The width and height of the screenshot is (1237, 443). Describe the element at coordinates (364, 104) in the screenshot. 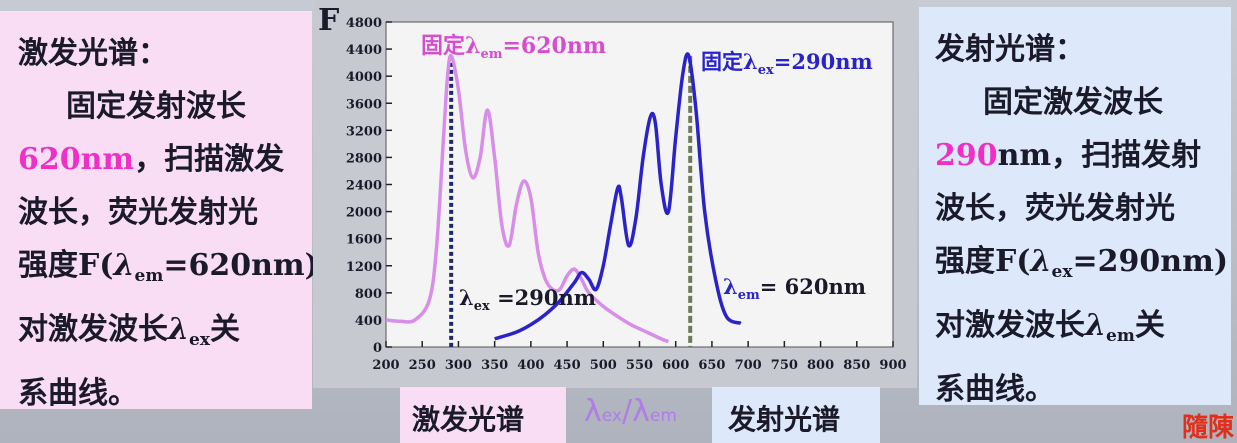

I see `y-tick-label: 3600` at that location.